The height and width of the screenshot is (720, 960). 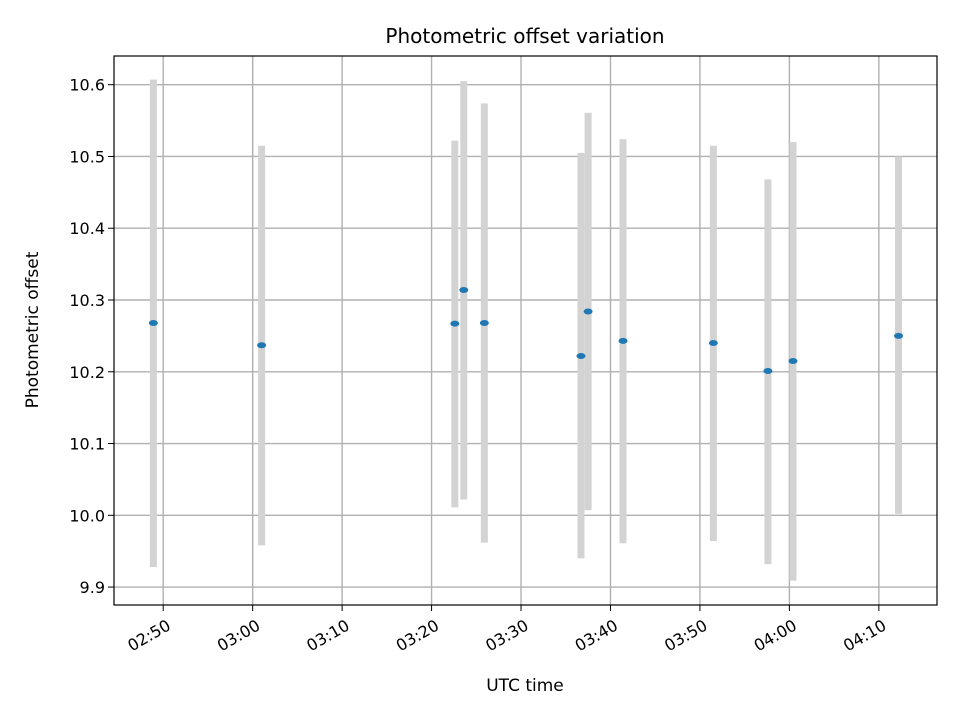 What do you see at coordinates (87, 156) in the screenshot?
I see `y-tick-label: 10.5` at bounding box center [87, 156].